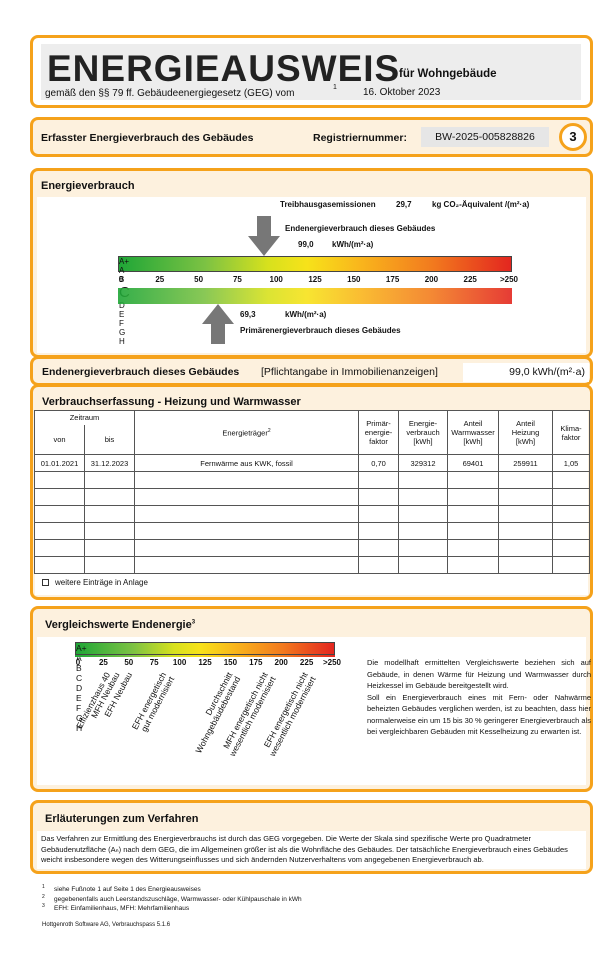  I want to click on tick-label: 125, so click(205, 662).